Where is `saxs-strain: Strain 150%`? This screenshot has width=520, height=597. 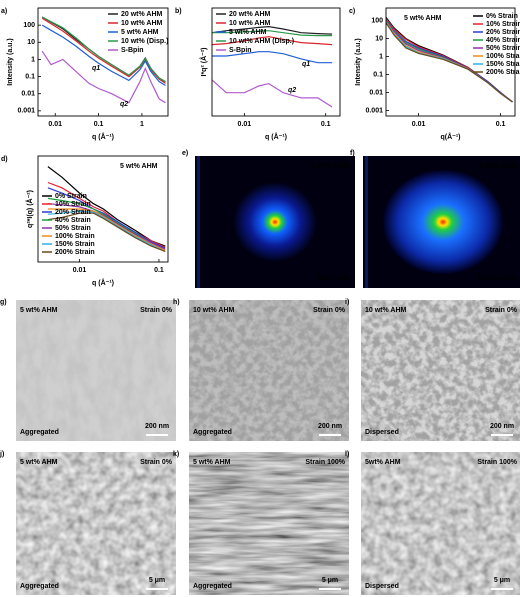 saxs-strain: Strain 150% is located at coordinates (497, 278).